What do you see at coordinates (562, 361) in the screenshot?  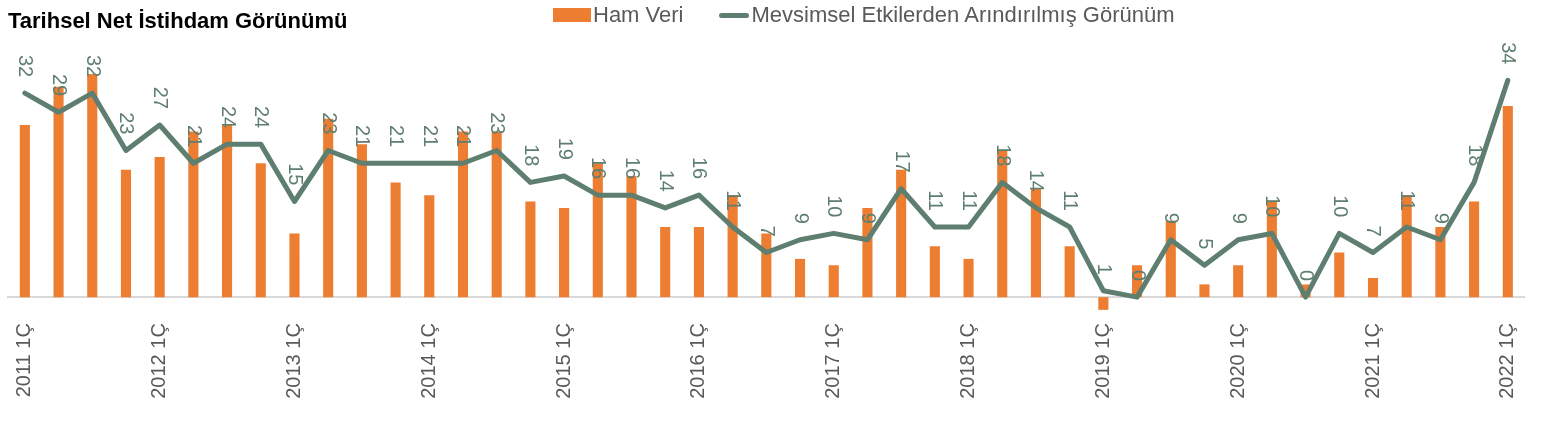 I see `x-tick-label: 2015 1Ç` at bounding box center [562, 361].